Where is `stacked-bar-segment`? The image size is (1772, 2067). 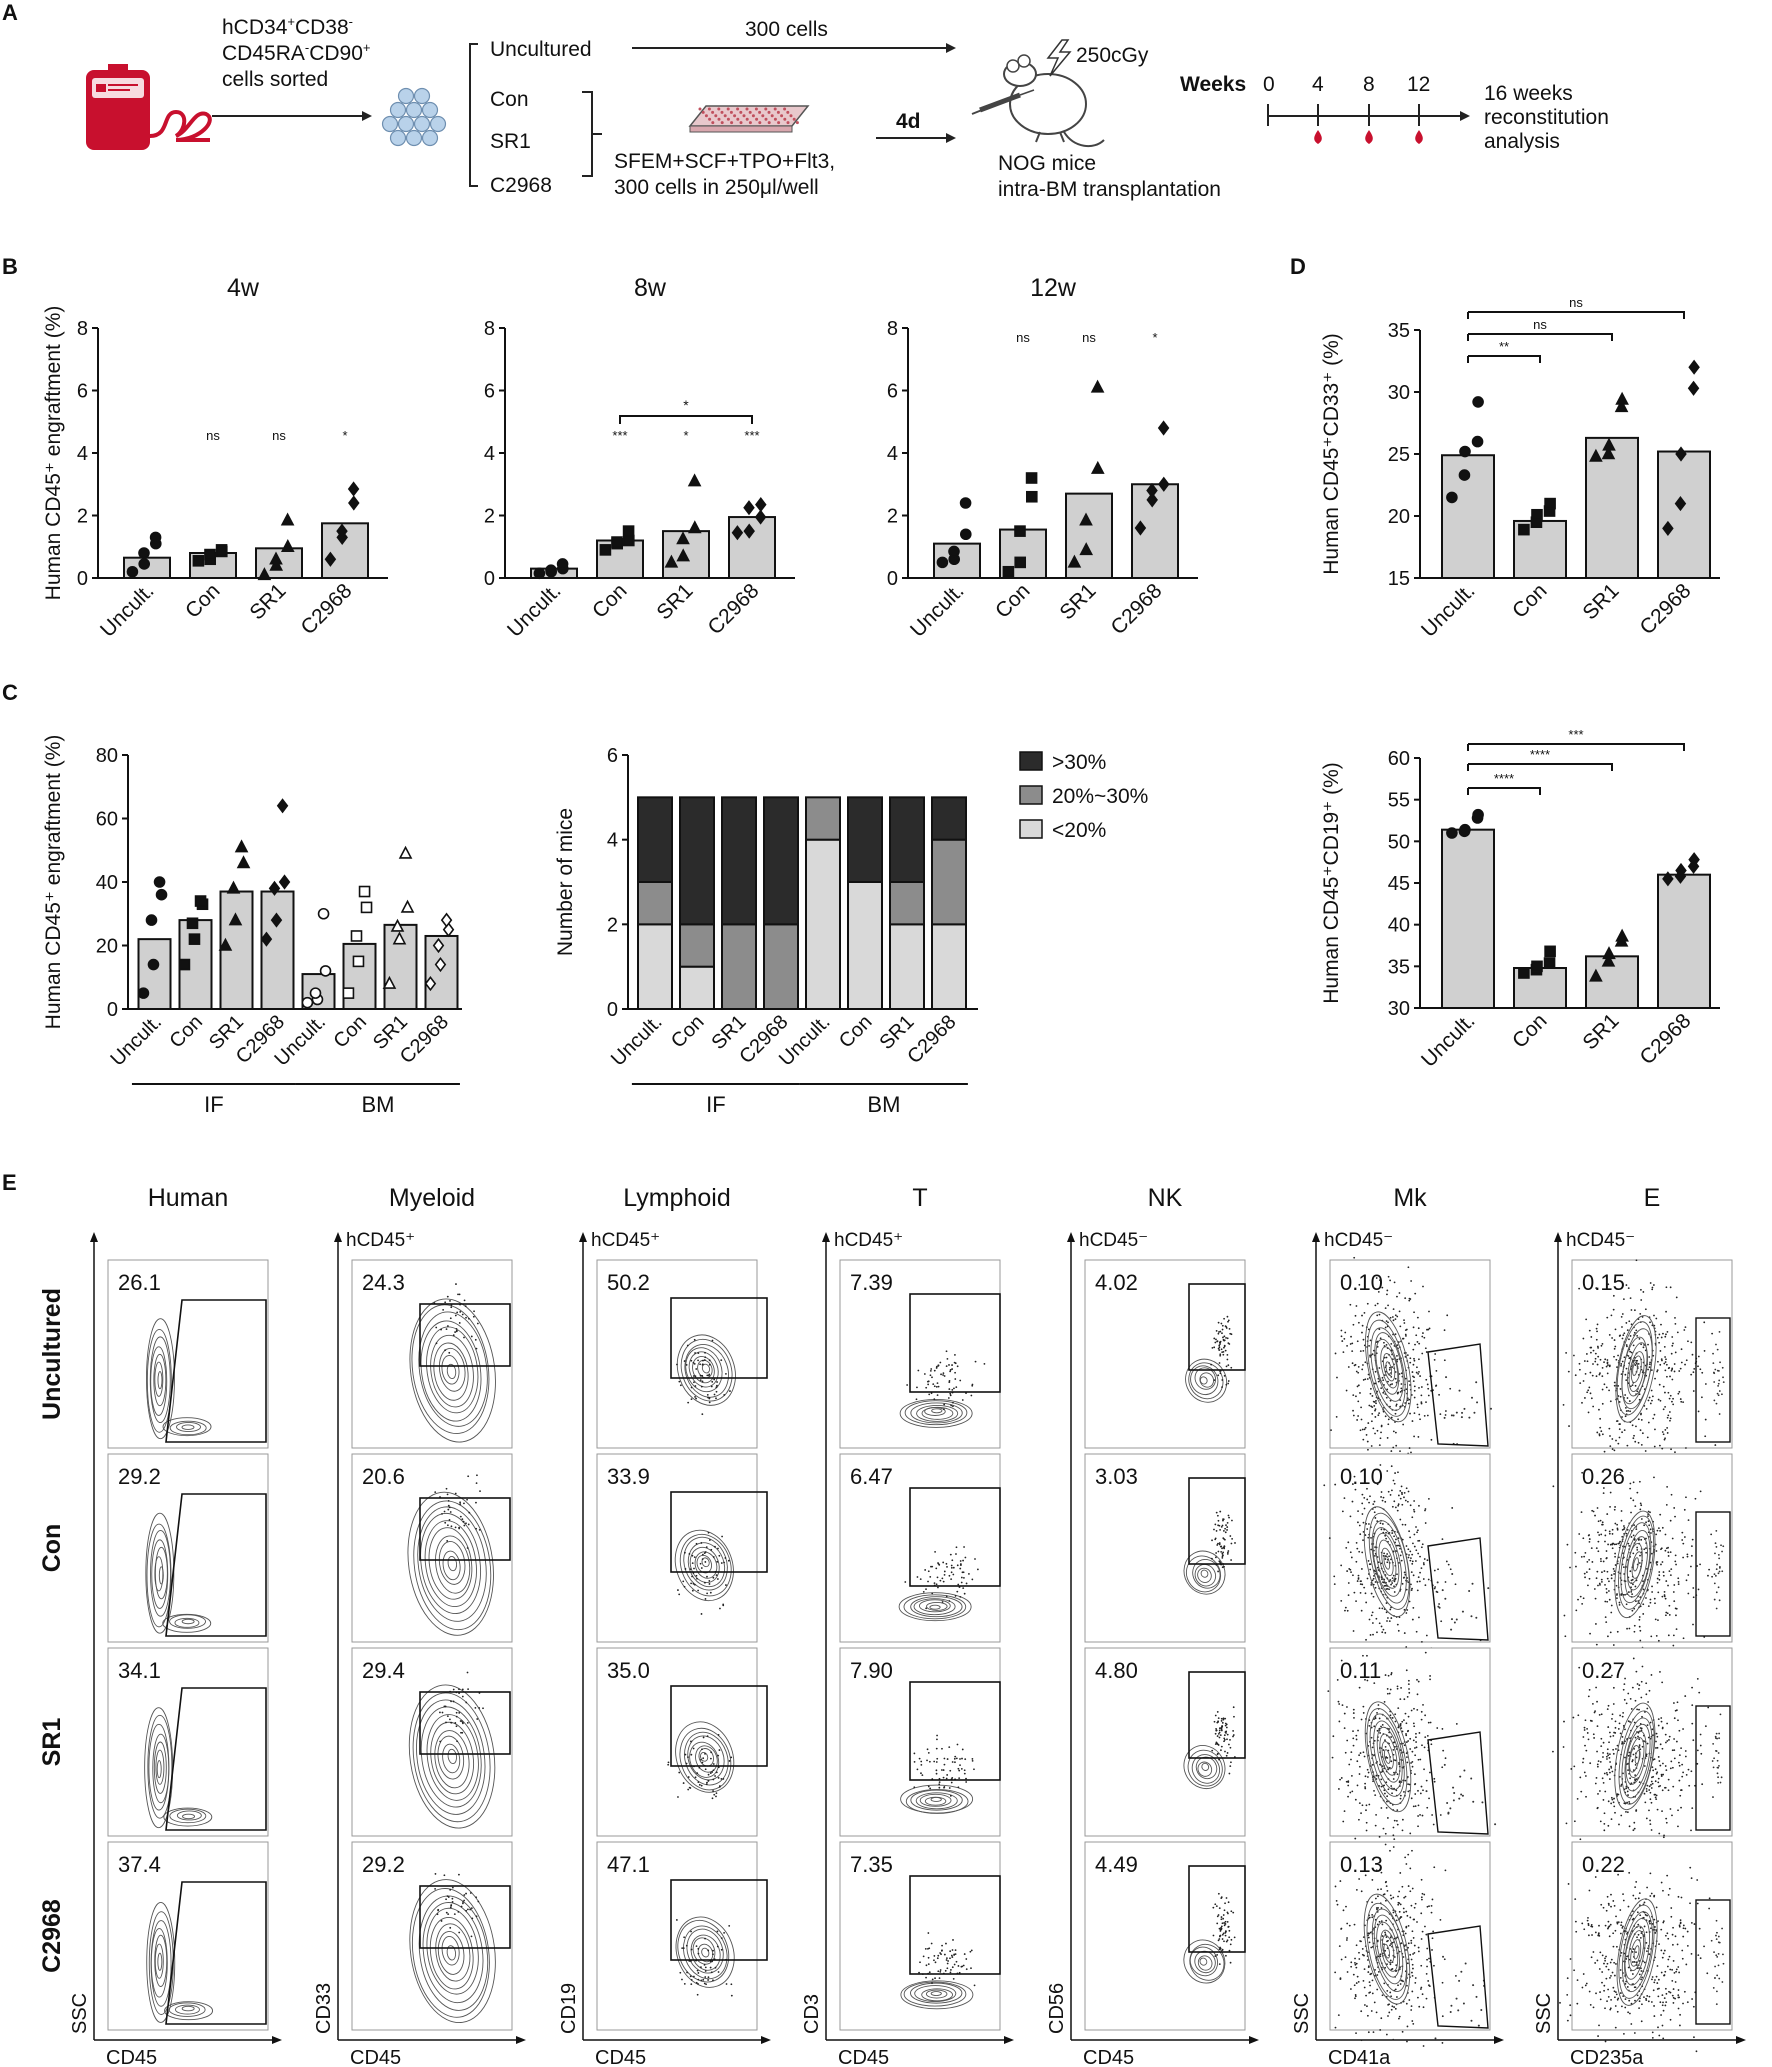 stacked-bar-segment is located at coordinates (655, 903).